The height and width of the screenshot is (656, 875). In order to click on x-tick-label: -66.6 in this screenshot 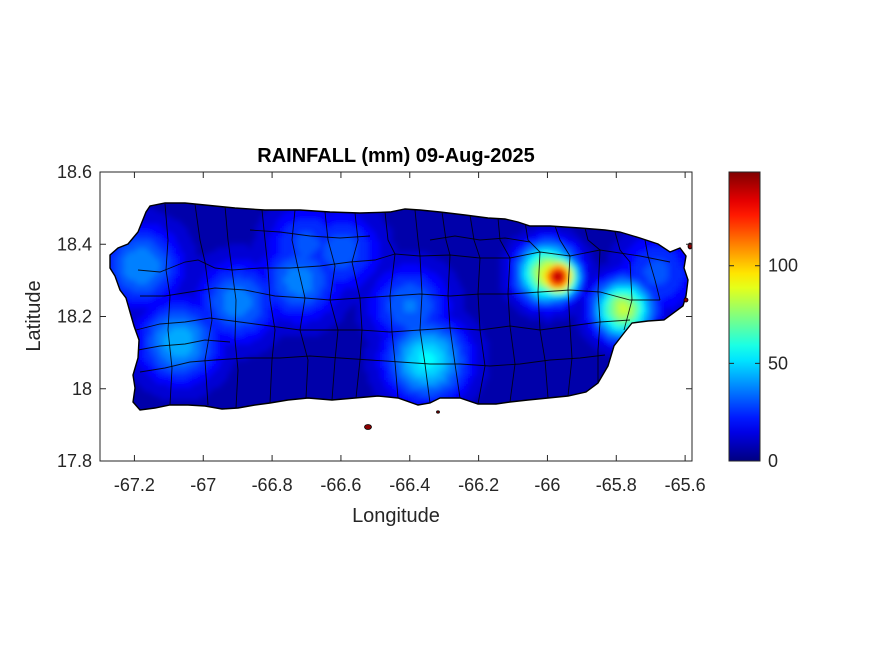, I will do `click(340, 485)`.